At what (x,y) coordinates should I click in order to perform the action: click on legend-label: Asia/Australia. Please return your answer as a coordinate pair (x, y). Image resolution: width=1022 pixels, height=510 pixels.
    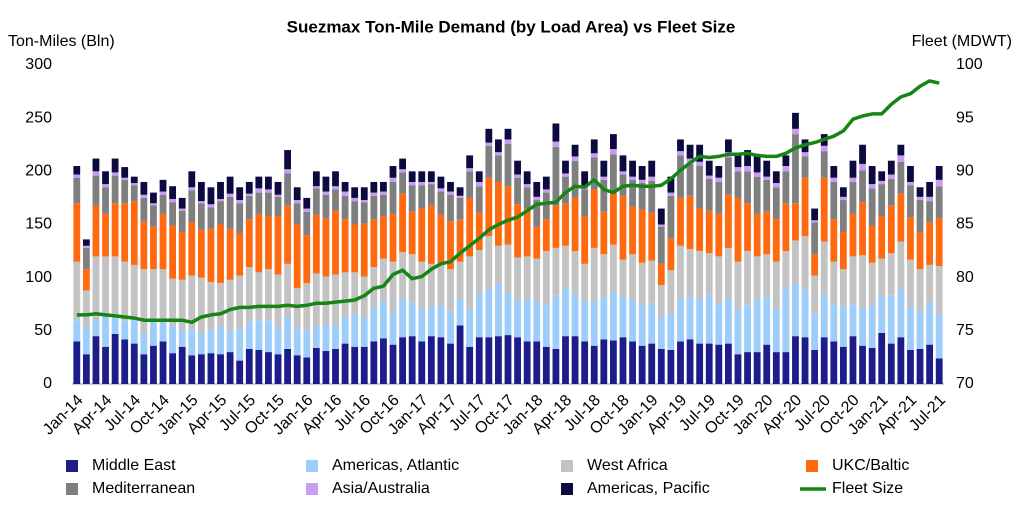
    Looking at the image, I should click on (381, 488).